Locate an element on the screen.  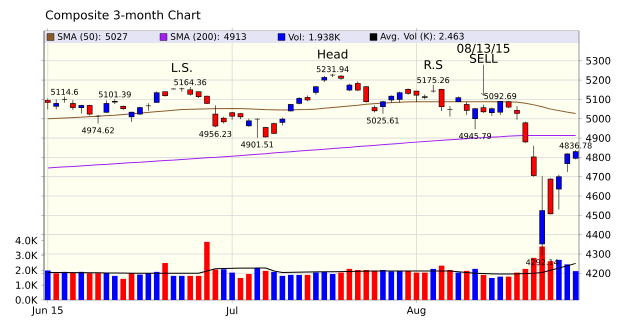
x-tick-label: Jun 15 is located at coordinates (47, 311).